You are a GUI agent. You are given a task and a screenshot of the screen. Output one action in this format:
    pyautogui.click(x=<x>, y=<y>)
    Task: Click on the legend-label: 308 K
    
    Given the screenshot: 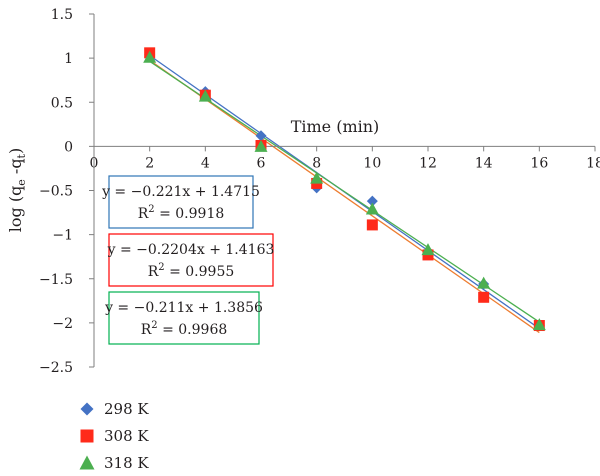 What is the action you would take?
    pyautogui.click(x=126, y=436)
    